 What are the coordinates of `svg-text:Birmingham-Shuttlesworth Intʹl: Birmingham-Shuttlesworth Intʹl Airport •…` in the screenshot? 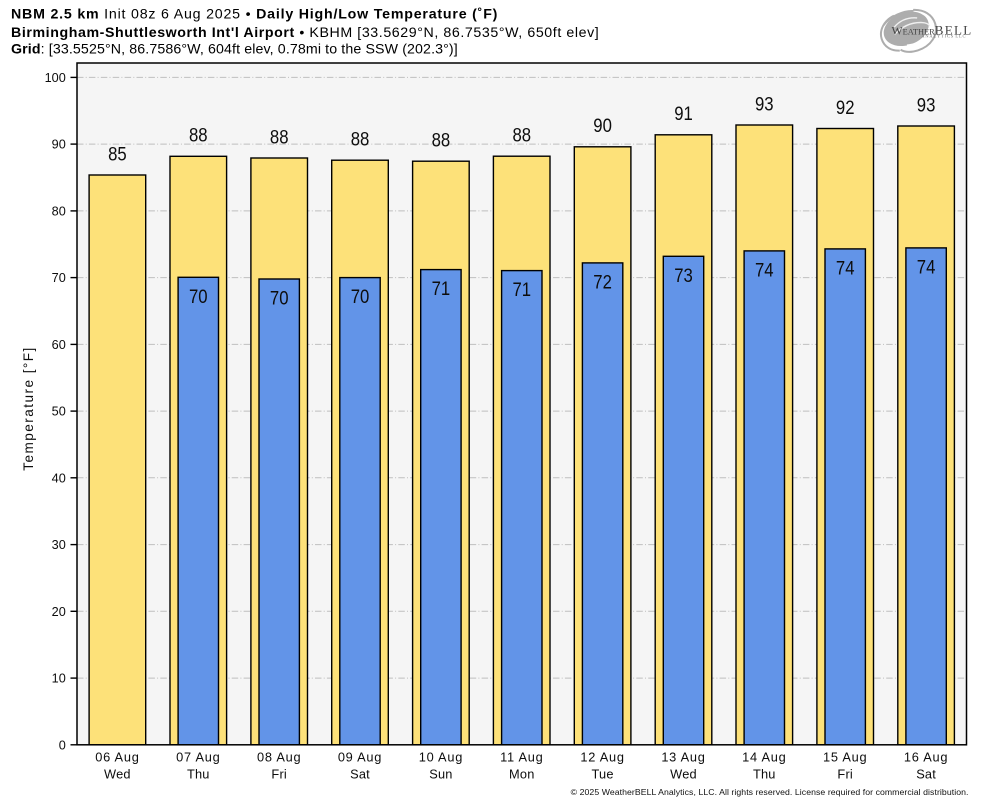 It's located at (305, 33).